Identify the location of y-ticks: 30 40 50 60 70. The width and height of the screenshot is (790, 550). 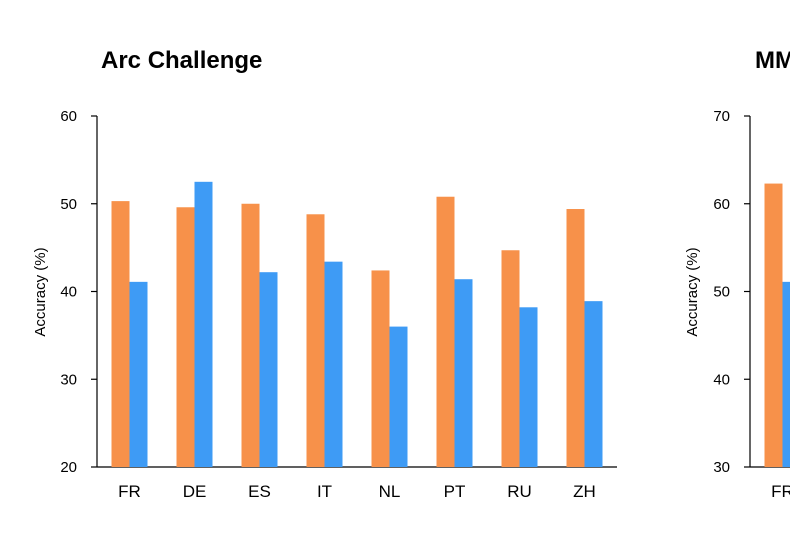
(731, 292).